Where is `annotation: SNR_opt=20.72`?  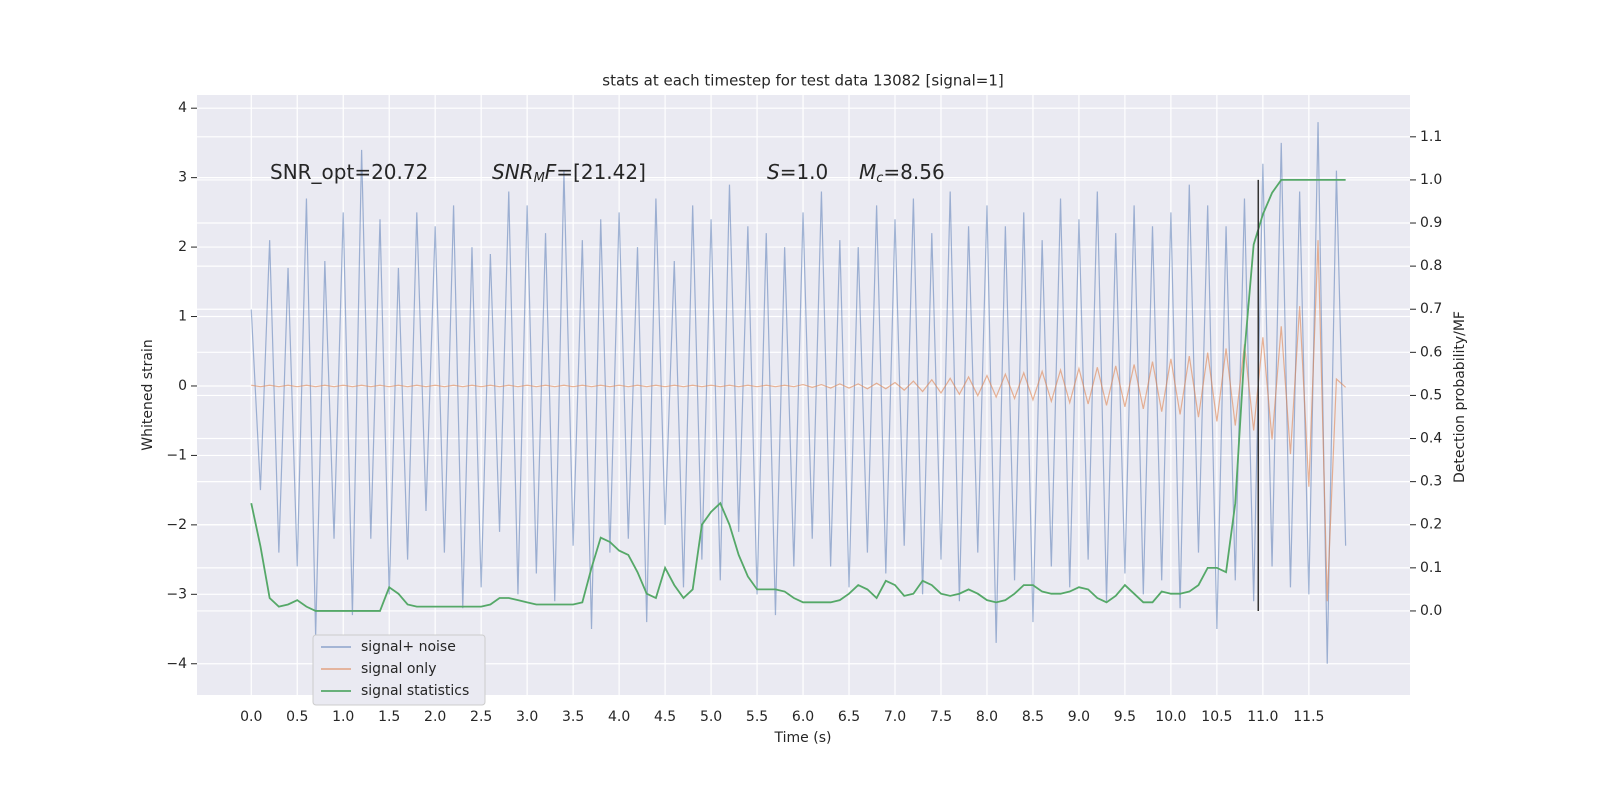
annotation: SNR_opt=20.72 is located at coordinates (349, 172).